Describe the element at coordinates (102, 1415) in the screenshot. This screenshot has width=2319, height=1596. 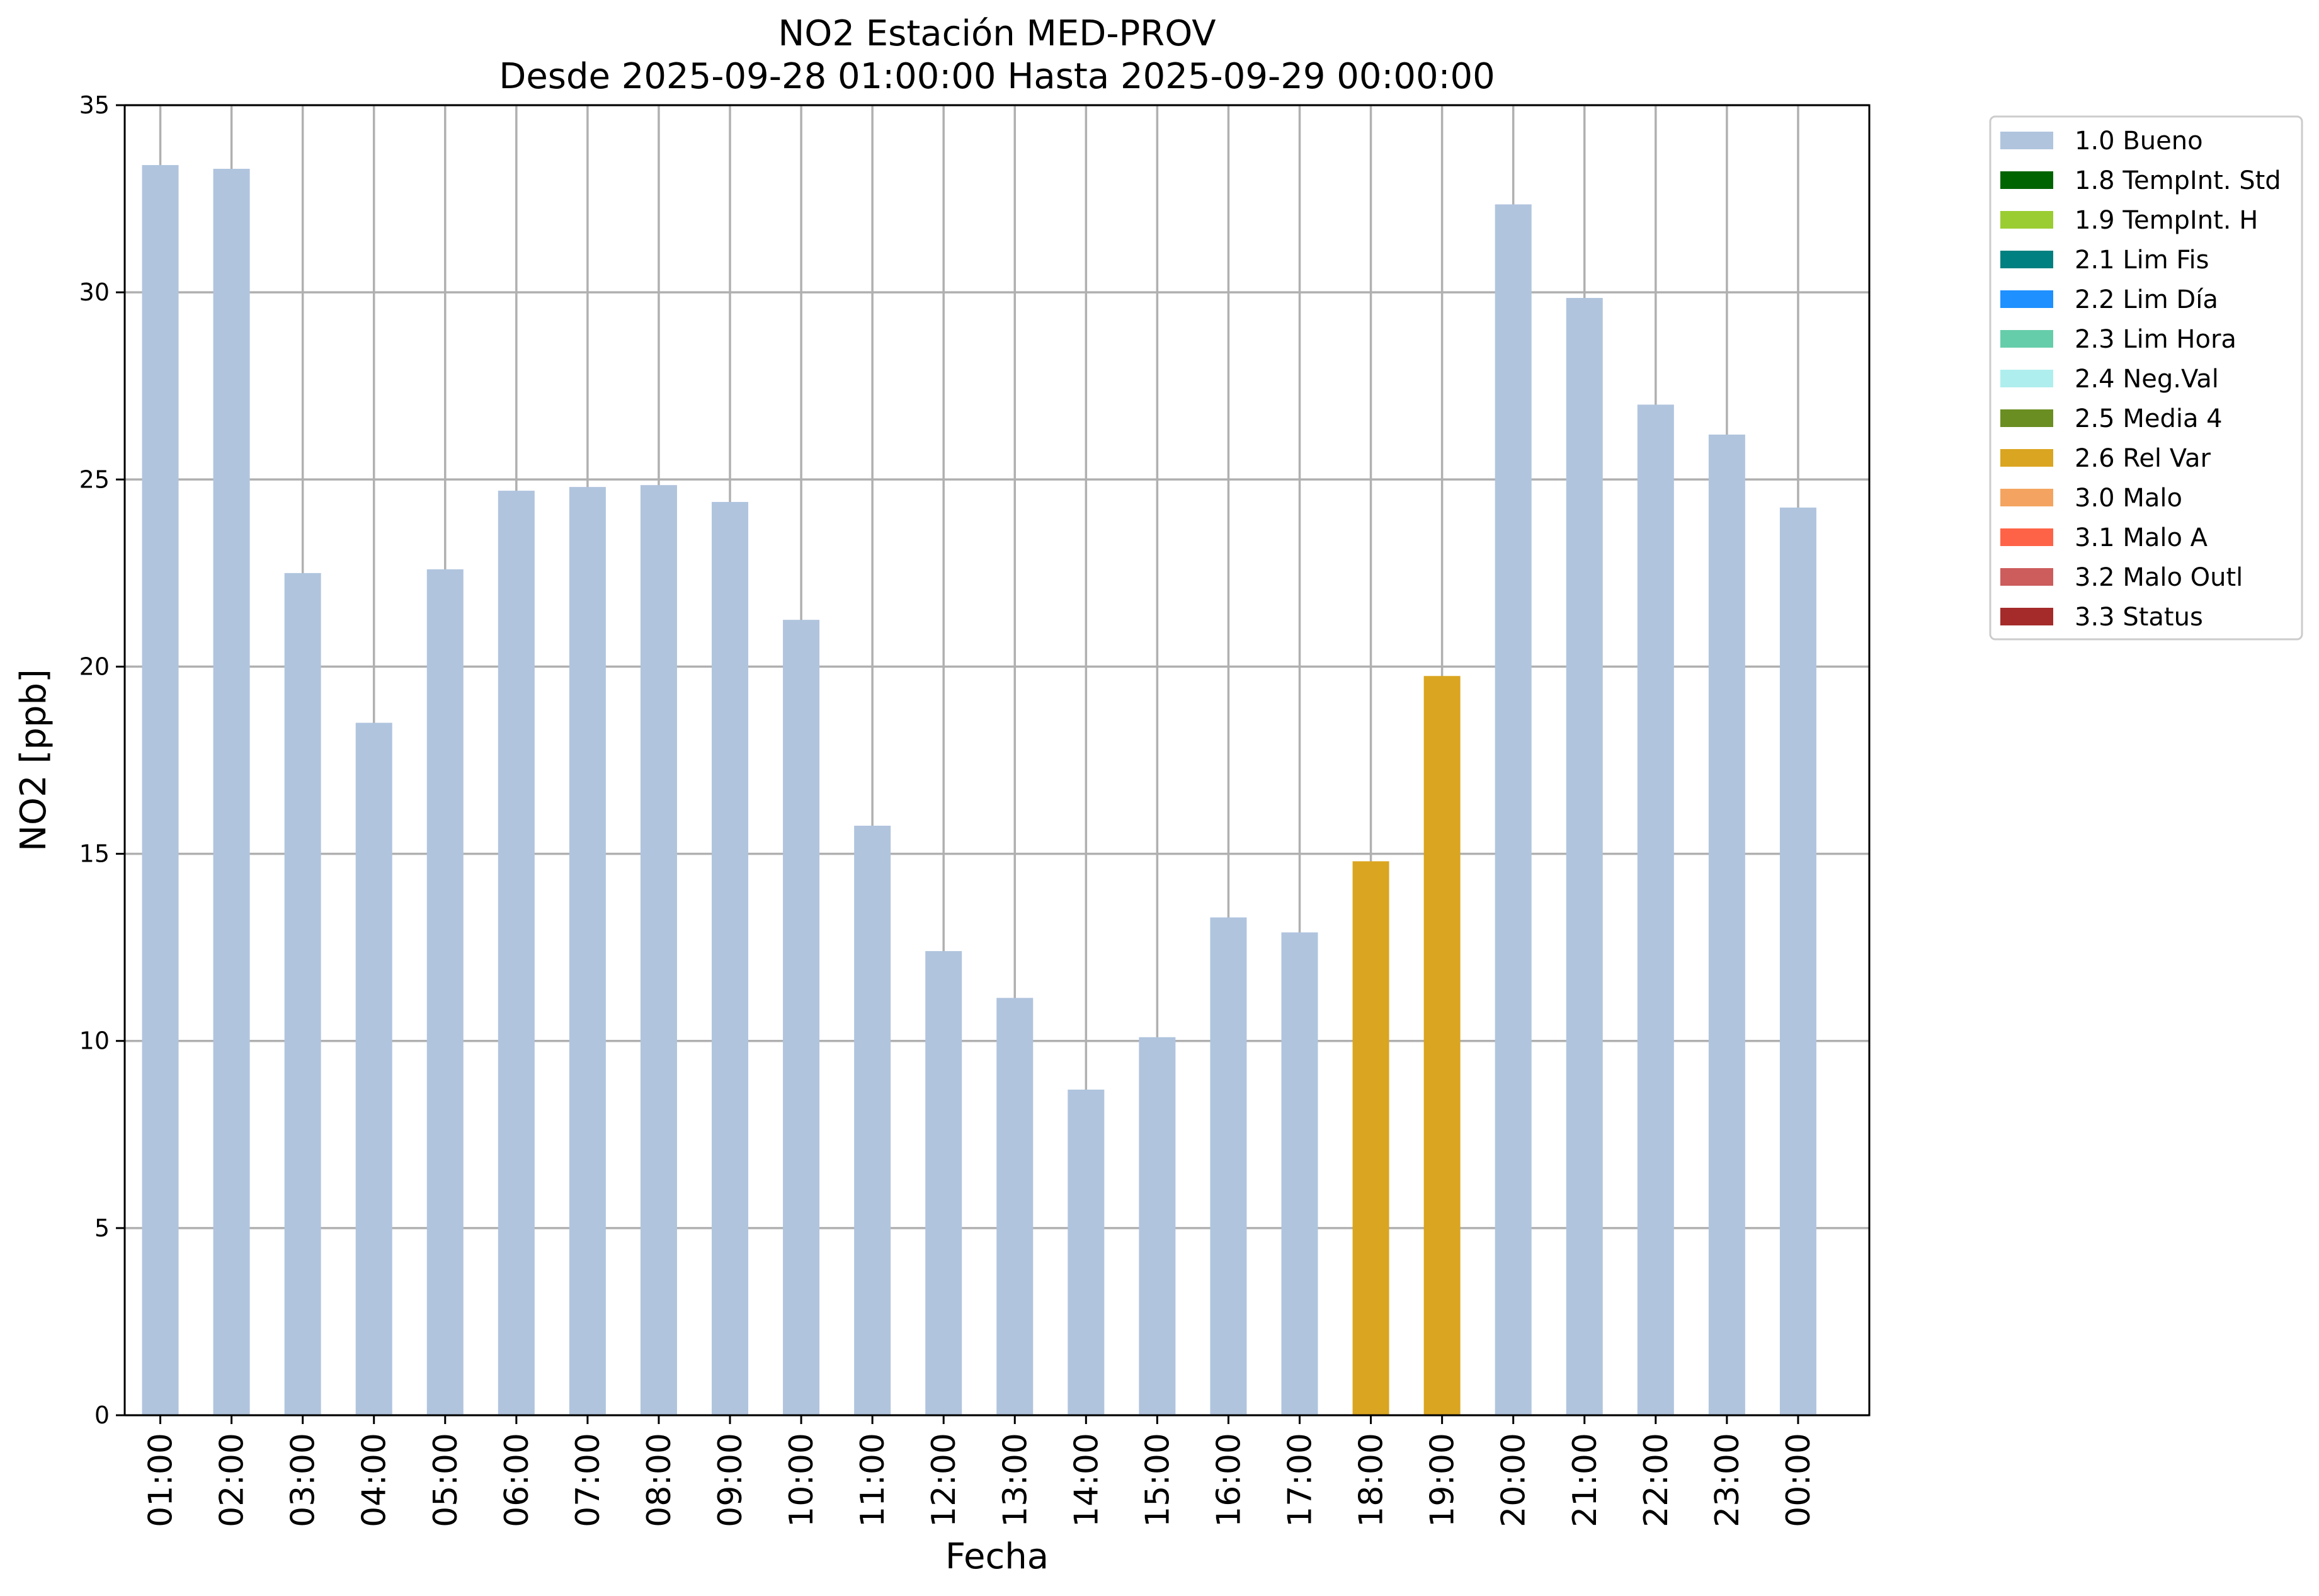
I see `y-tick-label: 0` at that location.